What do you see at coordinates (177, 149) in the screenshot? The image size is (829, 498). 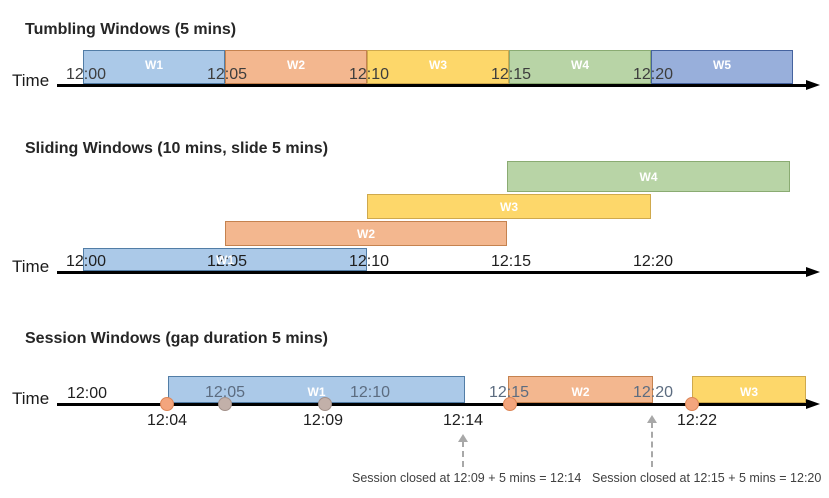 I see `sliding-section-title: Sliding Windows (10 mins, slide 5 mins)` at bounding box center [177, 149].